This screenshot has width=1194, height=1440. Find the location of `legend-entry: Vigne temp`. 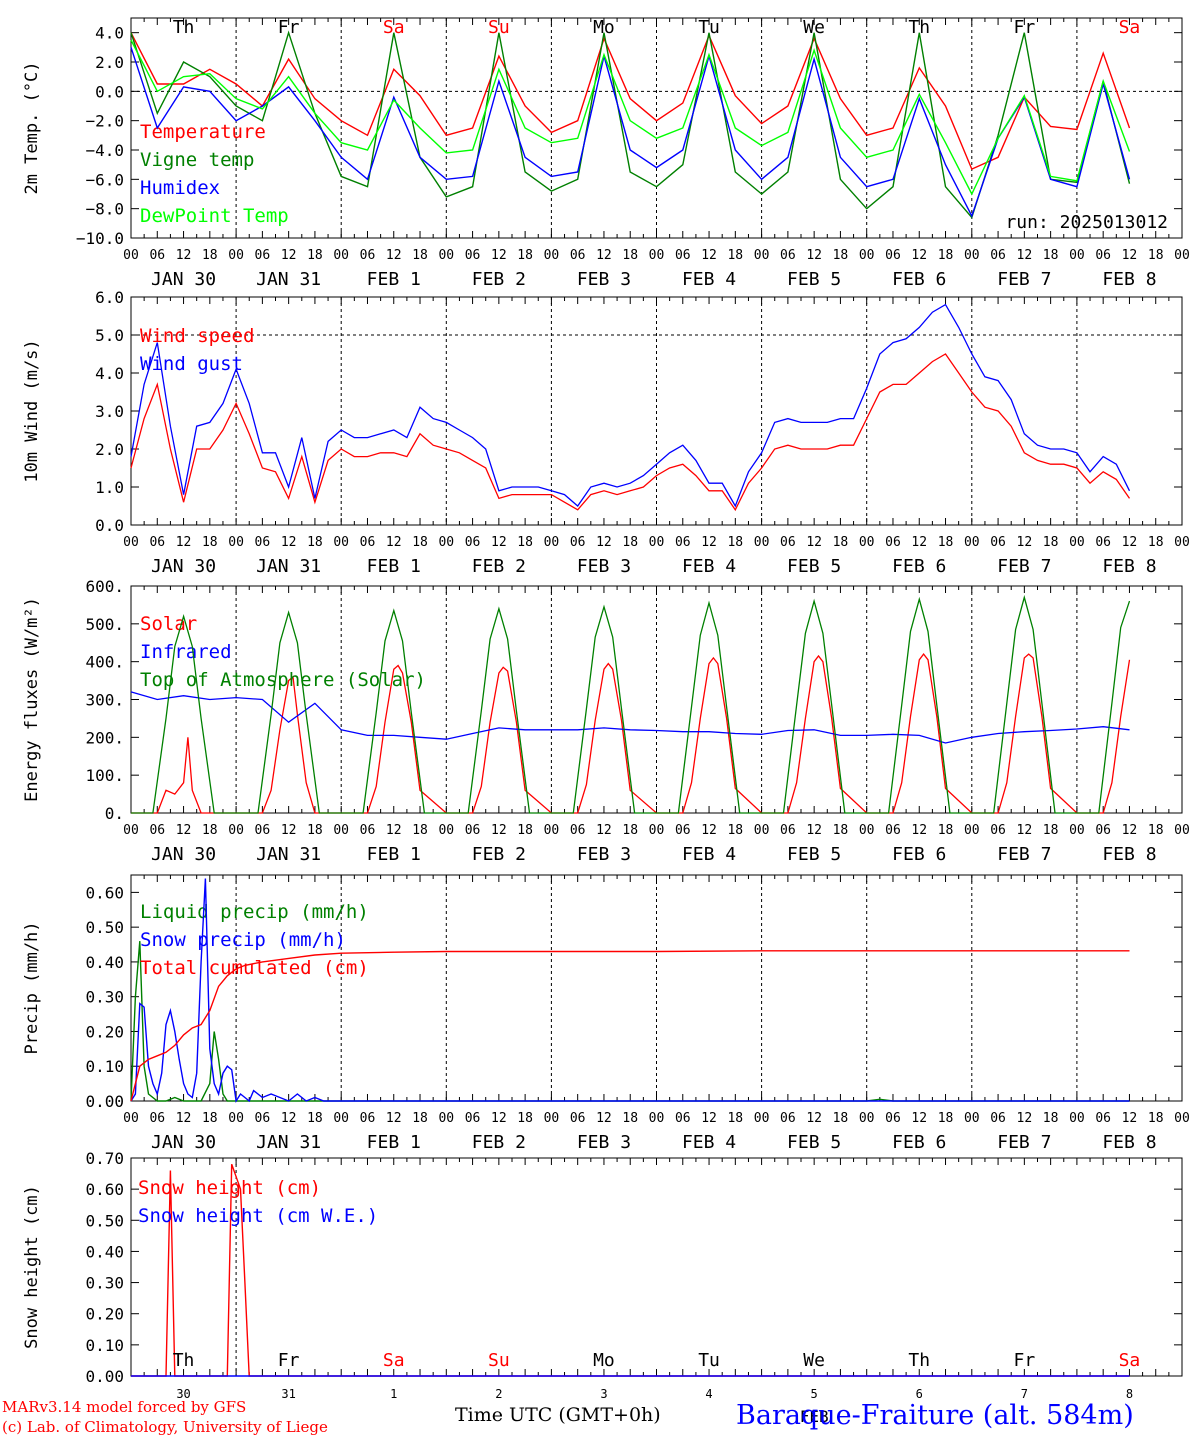

legend-entry: Vigne temp is located at coordinates (197, 160).